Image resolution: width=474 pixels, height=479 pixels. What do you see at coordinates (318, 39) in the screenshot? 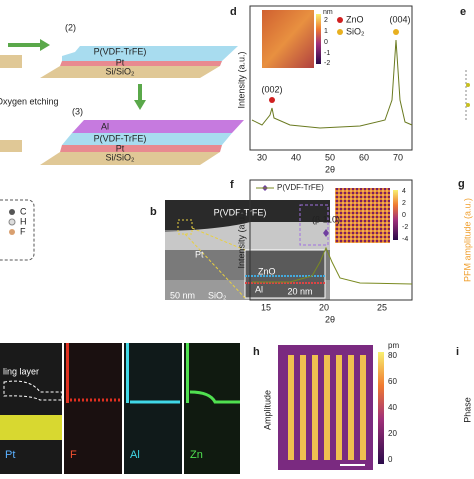
I see `colorbar` at bounding box center [318, 39].